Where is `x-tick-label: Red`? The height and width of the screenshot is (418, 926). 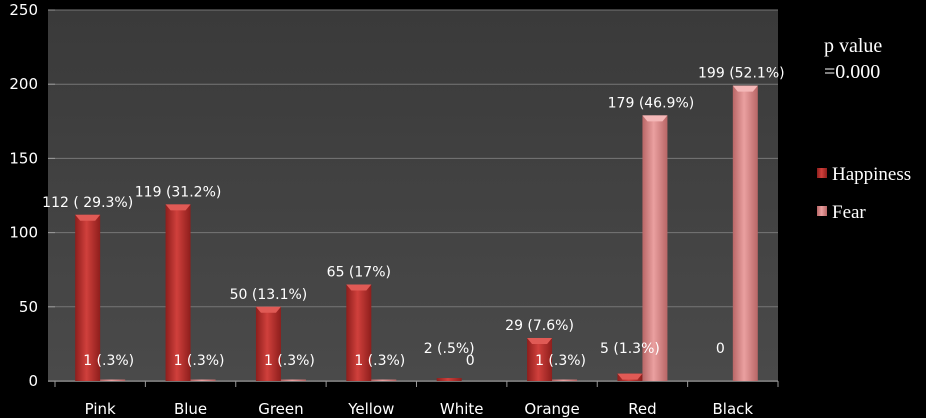 x-tick-label: Red is located at coordinates (642, 409).